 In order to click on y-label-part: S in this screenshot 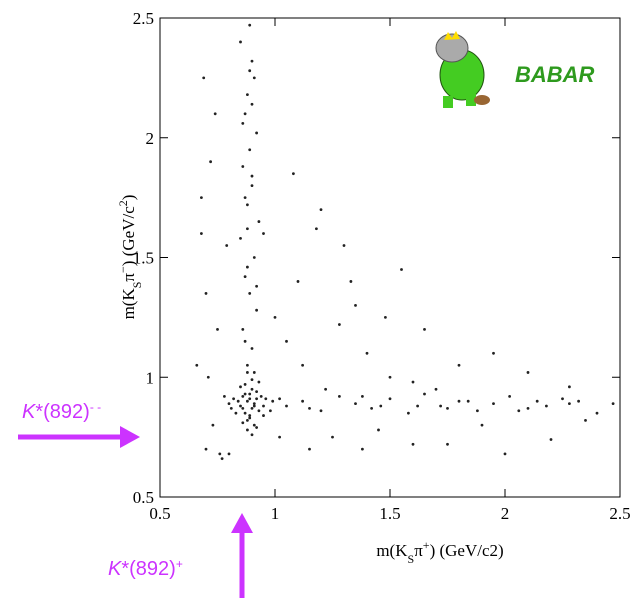, I will do `click(137, 285)`.